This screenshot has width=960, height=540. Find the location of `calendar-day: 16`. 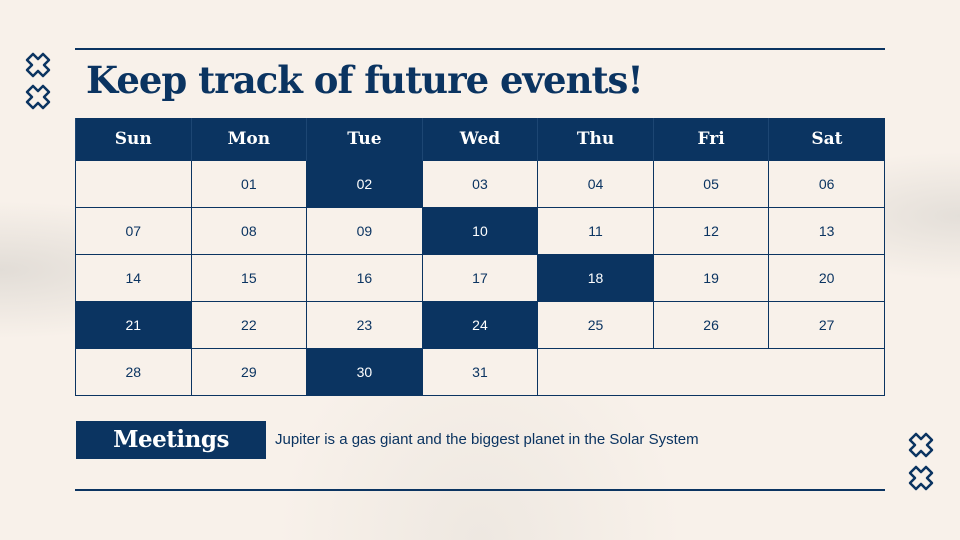

calendar-day: 16 is located at coordinates (364, 277).